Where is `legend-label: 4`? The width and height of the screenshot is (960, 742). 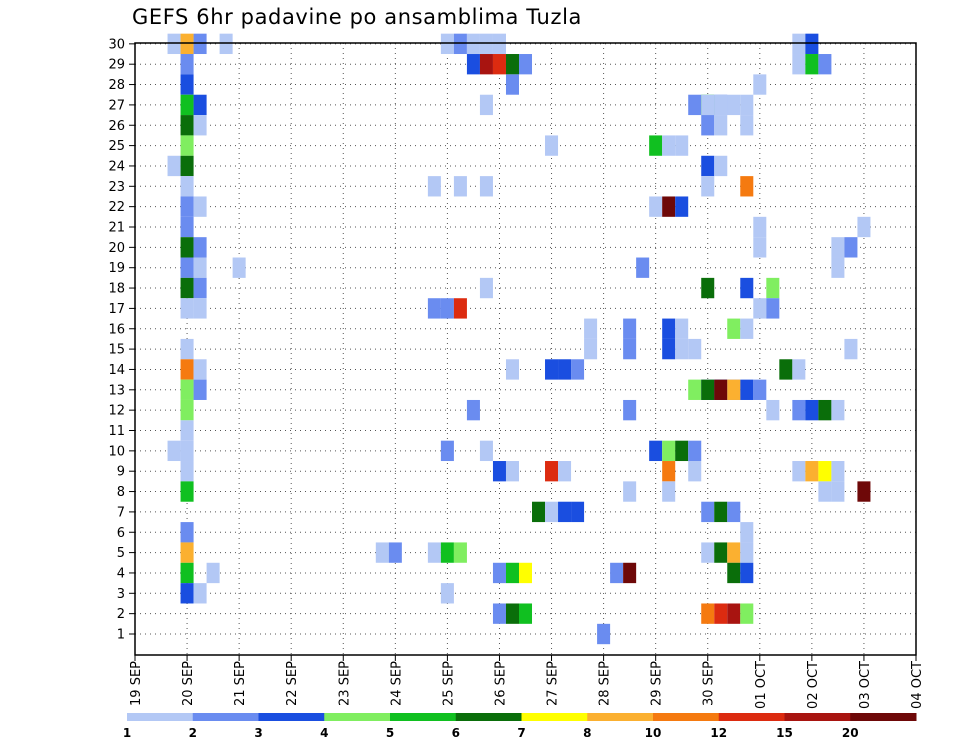
legend-label: 4 is located at coordinates (324, 733).